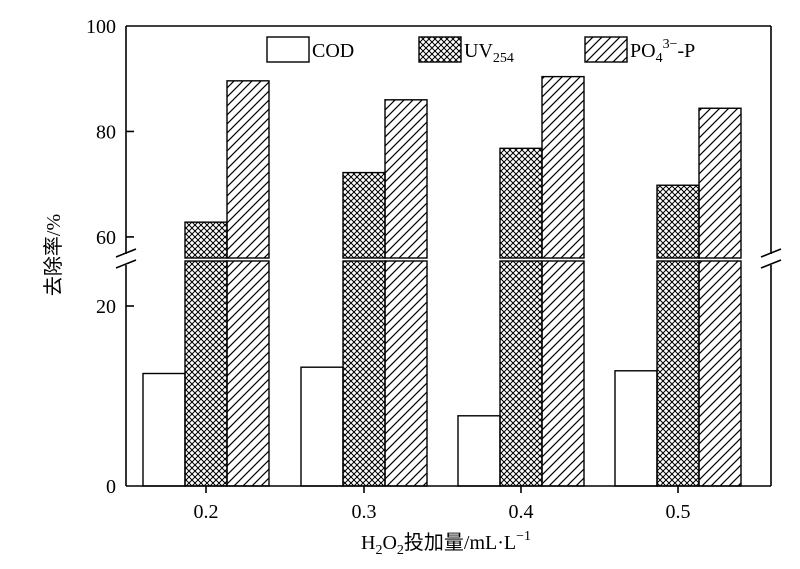 Image resolution: width=800 pixels, height=569 pixels. I want to click on bar-uv254-0.3-lower, so click(364, 373).